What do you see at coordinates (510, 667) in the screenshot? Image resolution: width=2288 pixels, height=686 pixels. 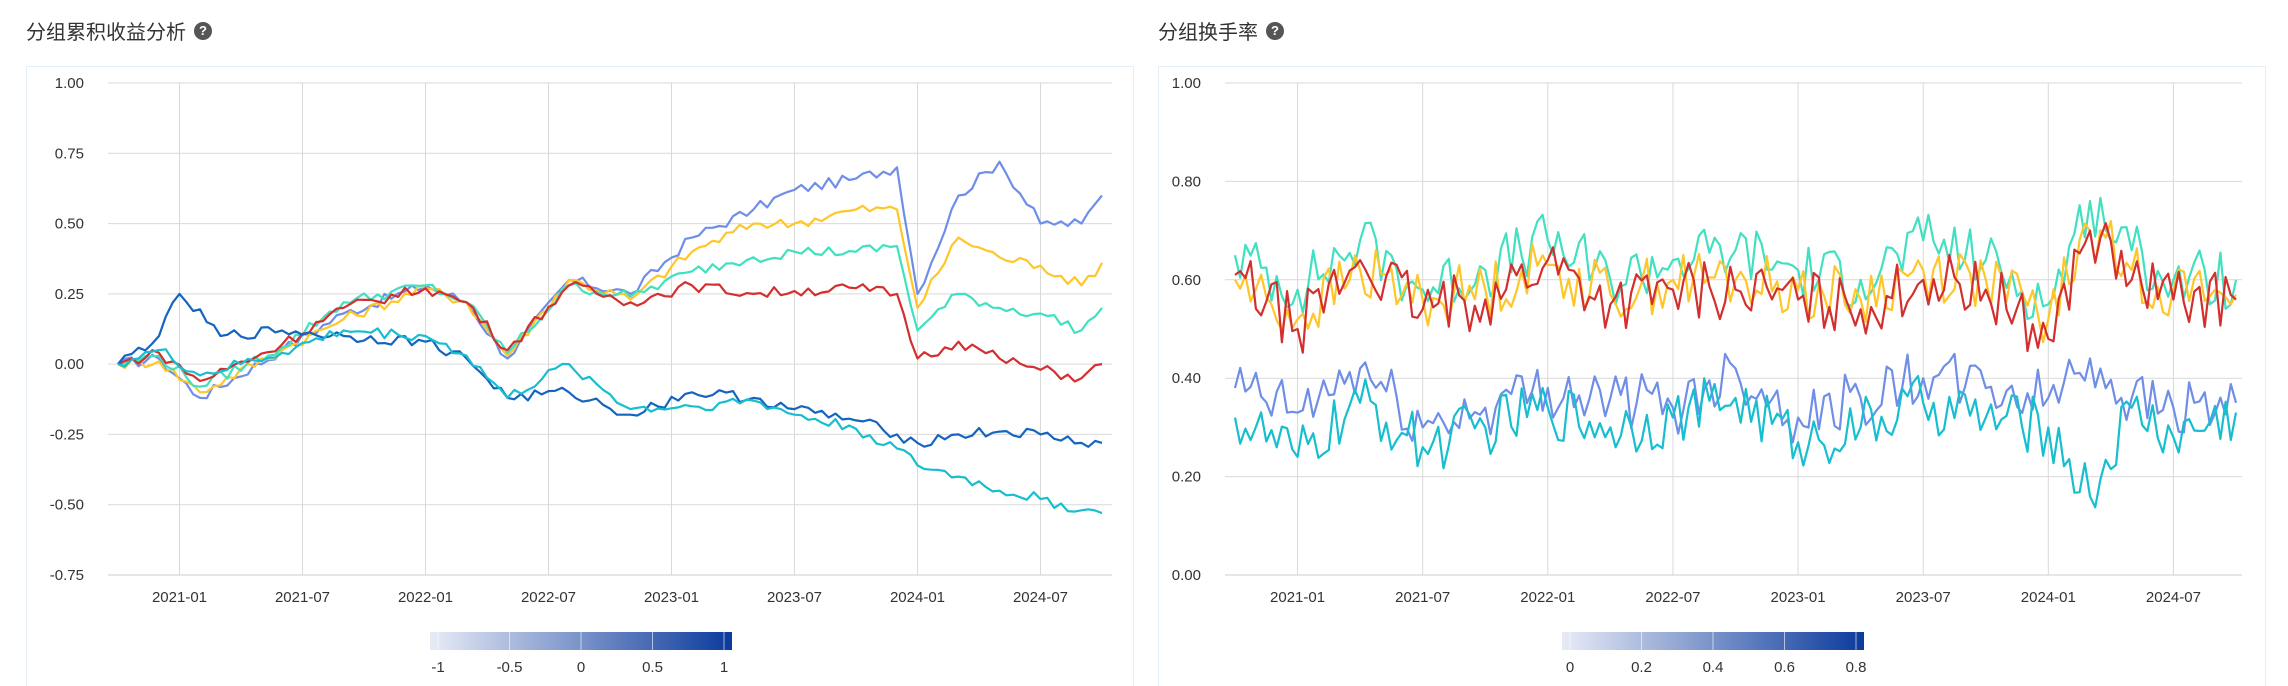 I see `colorbar-tick-label: -0.5` at bounding box center [510, 667].